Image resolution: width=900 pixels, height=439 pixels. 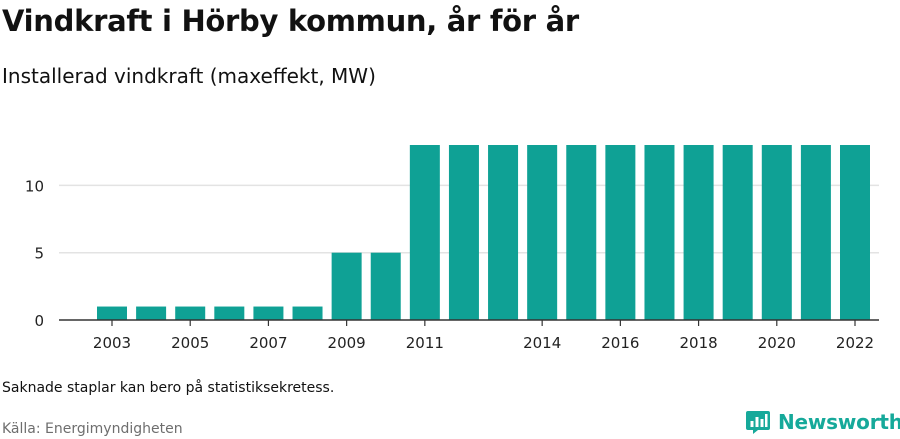 I want to click on newsworthy-brand: Newsworthy, so click(x=822, y=422).